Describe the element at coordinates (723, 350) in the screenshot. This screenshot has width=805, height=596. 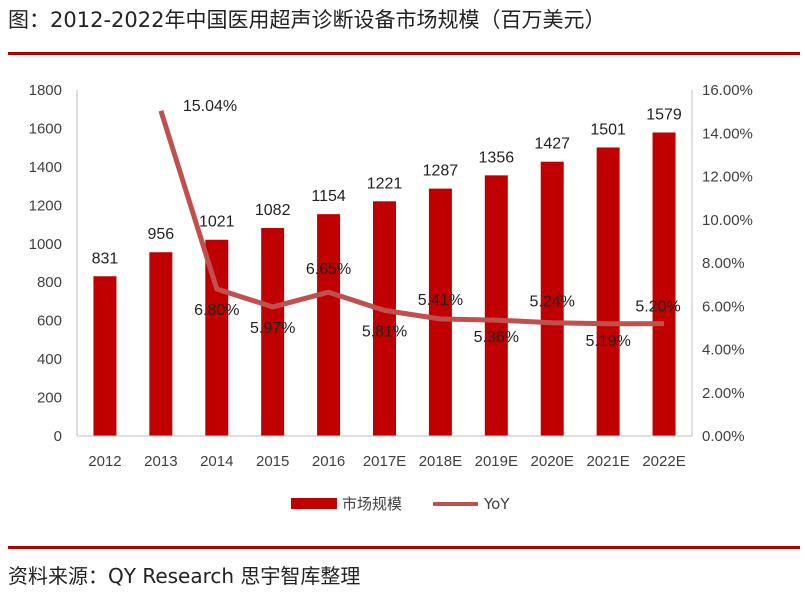
I see `right-tick-label: 4.00%` at that location.